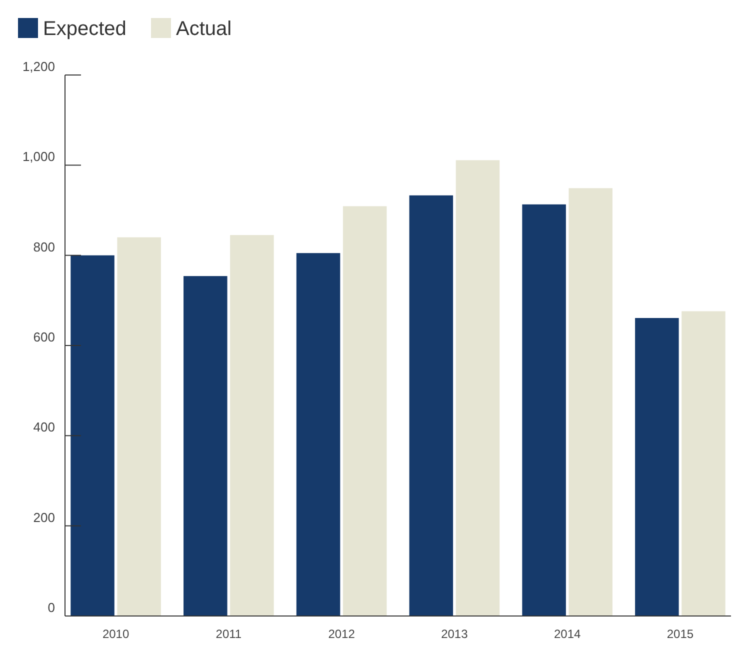  What do you see at coordinates (44, 517) in the screenshot?
I see `y-tick-label: 200` at bounding box center [44, 517].